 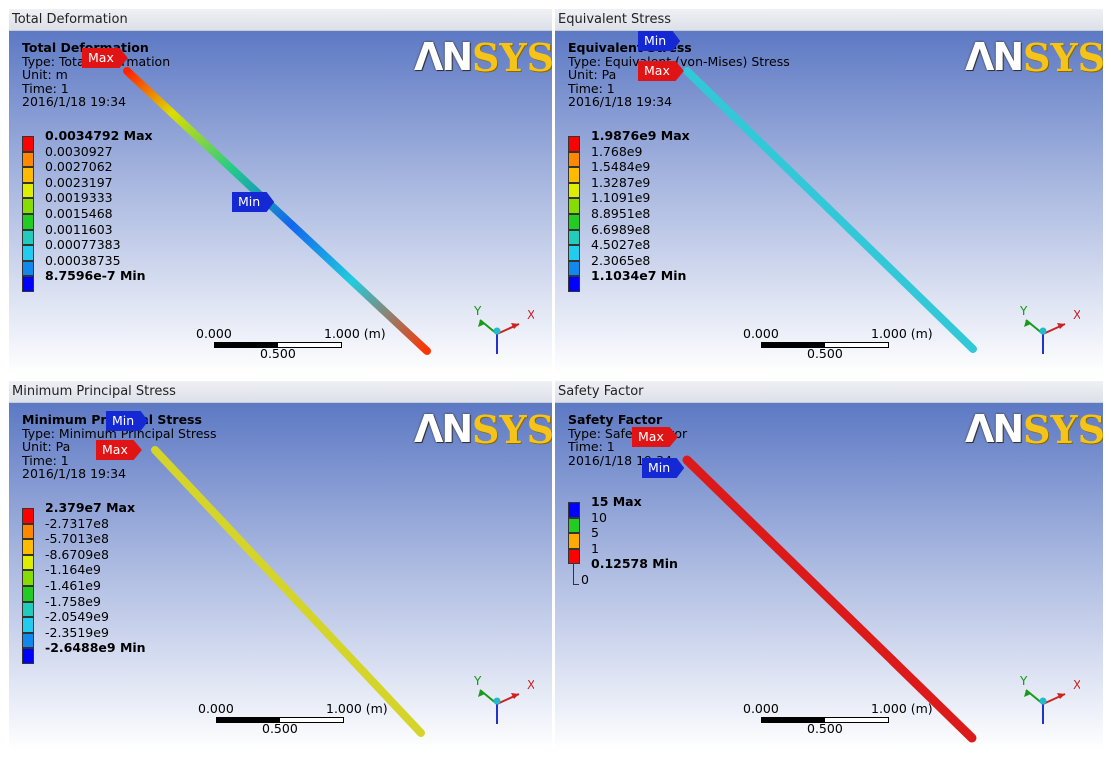 What do you see at coordinates (83, 260) in the screenshot?
I see `legend-label: 0.00038735` at bounding box center [83, 260].